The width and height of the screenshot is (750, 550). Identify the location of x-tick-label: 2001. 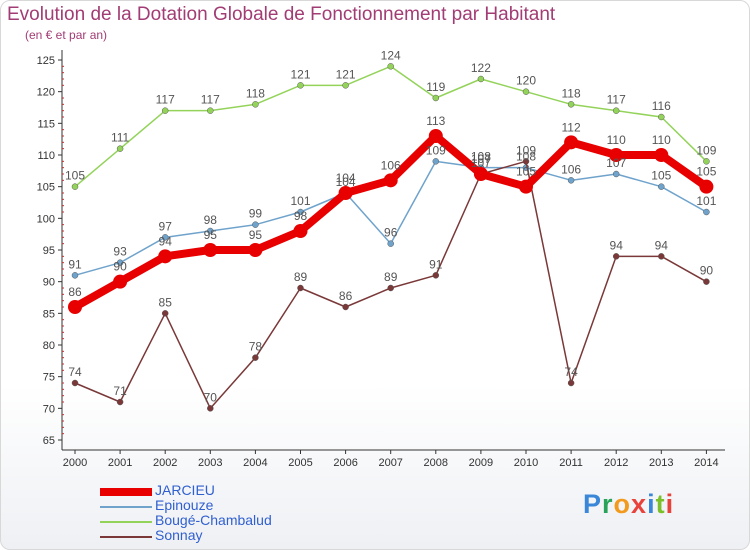
(120, 463).